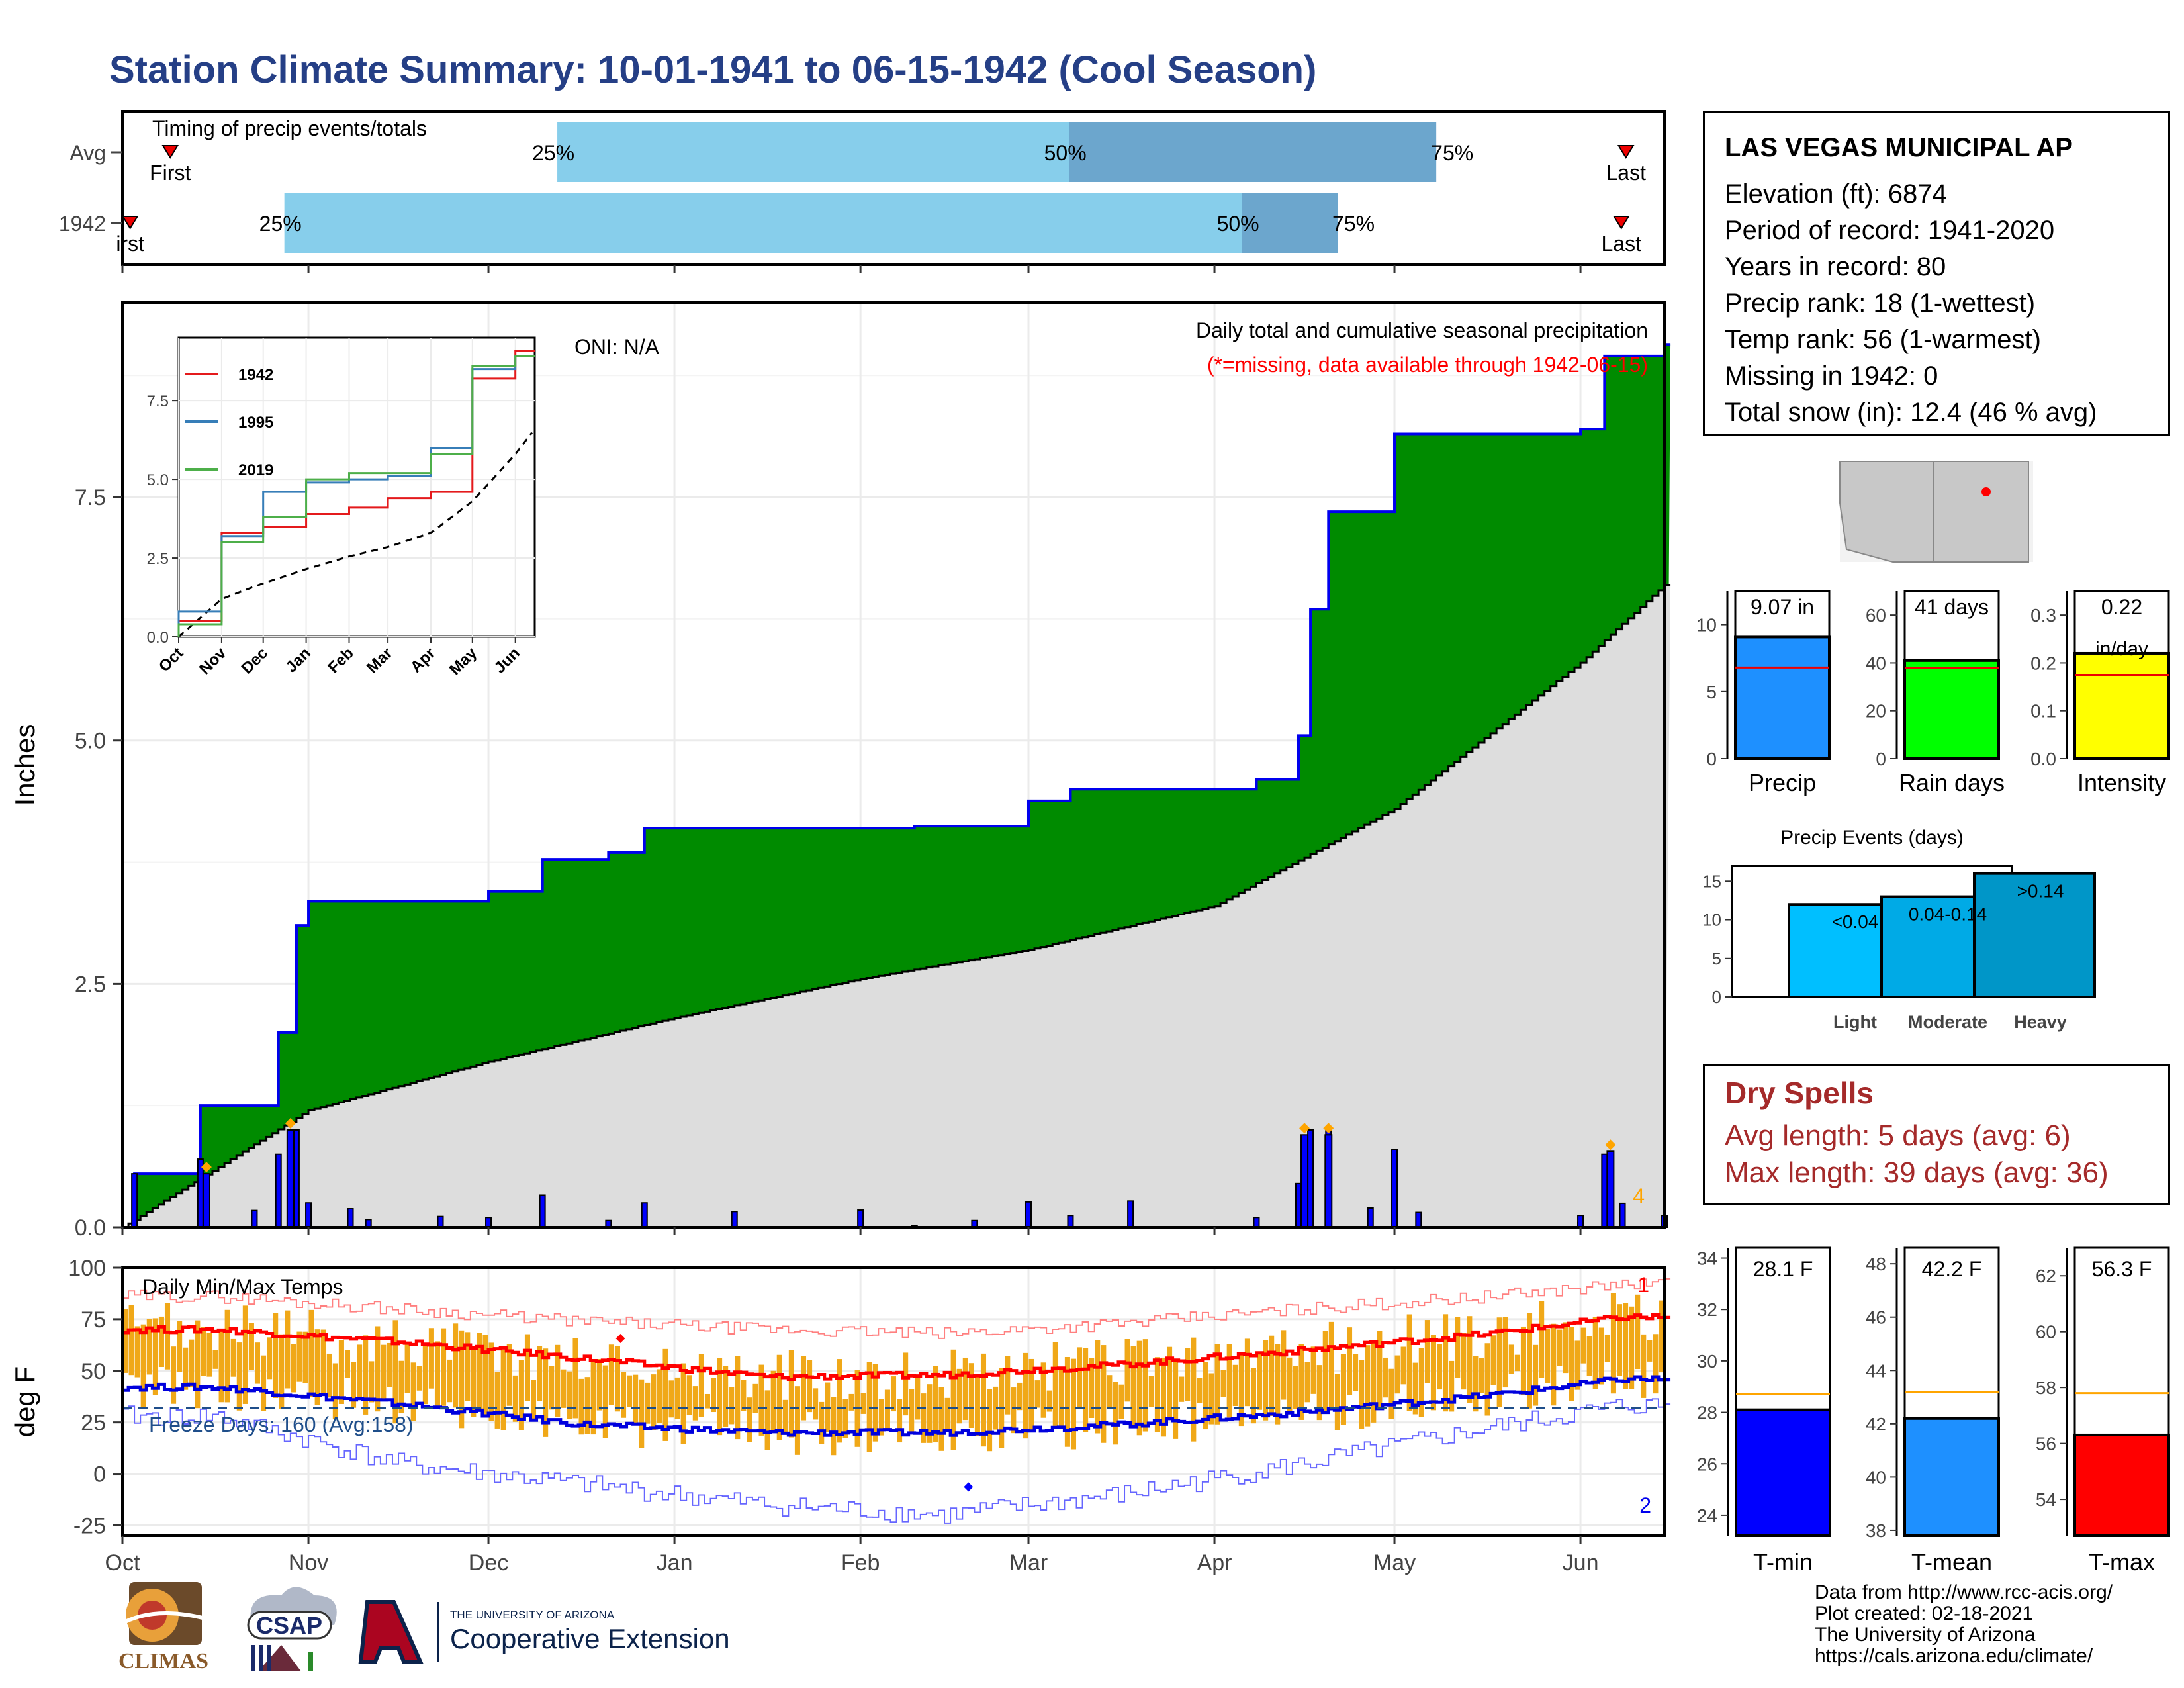 The width and height of the screenshot is (2184, 1688). Describe the element at coordinates (1986, 491) in the screenshot. I see `station-location-dot` at that location.